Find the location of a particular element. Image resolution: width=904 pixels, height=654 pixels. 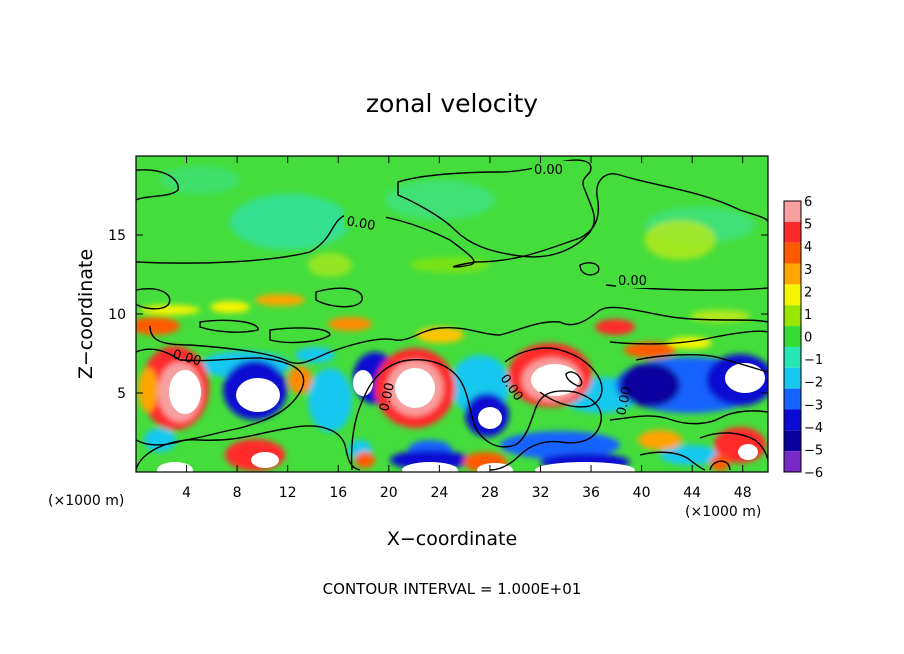

x-tick-label: 44 is located at coordinates (692, 493).